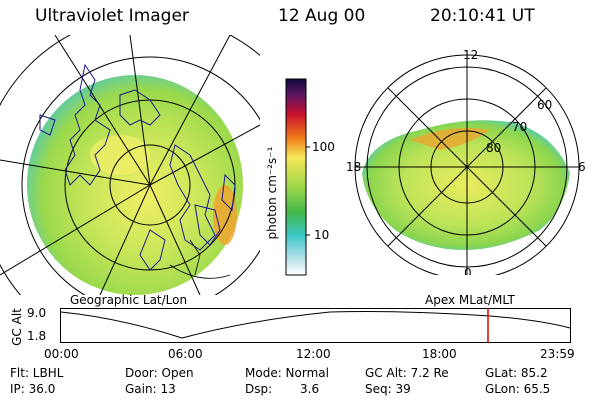 The image size is (600, 400). What do you see at coordinates (582, 167) in the screenshot?
I see `mlt-label-6: 6` at bounding box center [582, 167].